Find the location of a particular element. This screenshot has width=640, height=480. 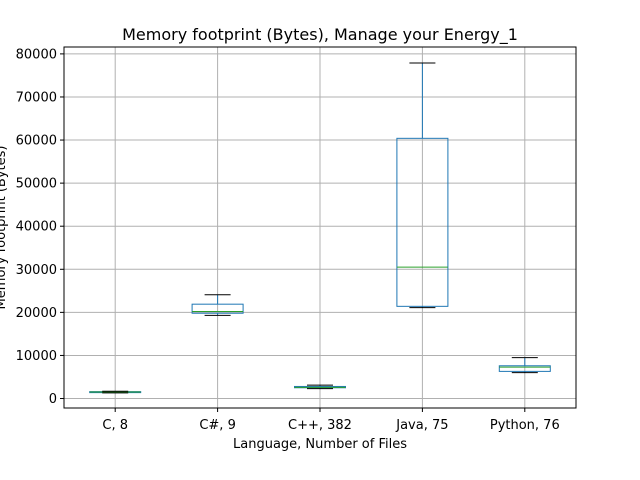

x-axis-ticks: C, 8 C#, 9 C++, 382 Java, 75 Python, 76 is located at coordinates (331, 420).